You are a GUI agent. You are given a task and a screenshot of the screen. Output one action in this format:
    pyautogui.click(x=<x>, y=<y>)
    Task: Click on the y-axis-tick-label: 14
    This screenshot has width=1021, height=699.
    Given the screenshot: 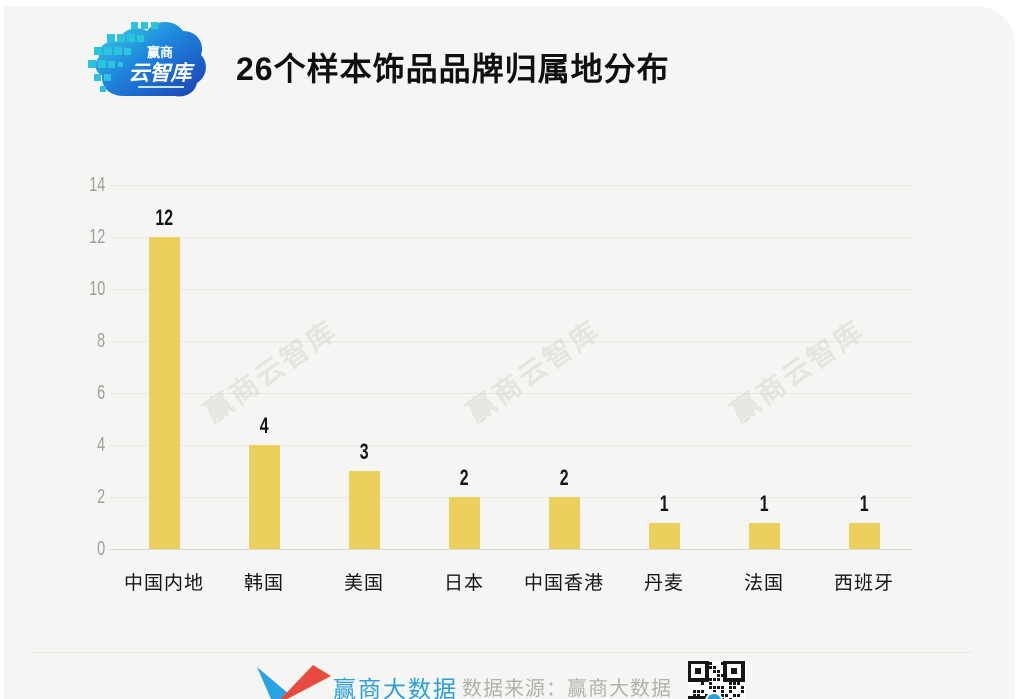 What is the action you would take?
    pyautogui.click(x=96, y=185)
    